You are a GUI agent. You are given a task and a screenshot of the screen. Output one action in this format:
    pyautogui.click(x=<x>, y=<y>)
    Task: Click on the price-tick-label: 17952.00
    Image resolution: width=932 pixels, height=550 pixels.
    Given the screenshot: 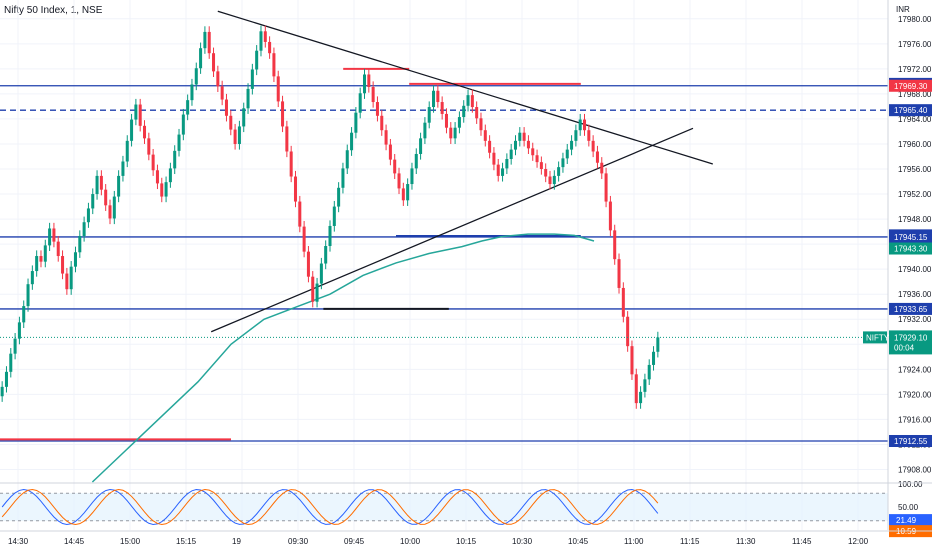 What is the action you would take?
    pyautogui.click(x=915, y=194)
    